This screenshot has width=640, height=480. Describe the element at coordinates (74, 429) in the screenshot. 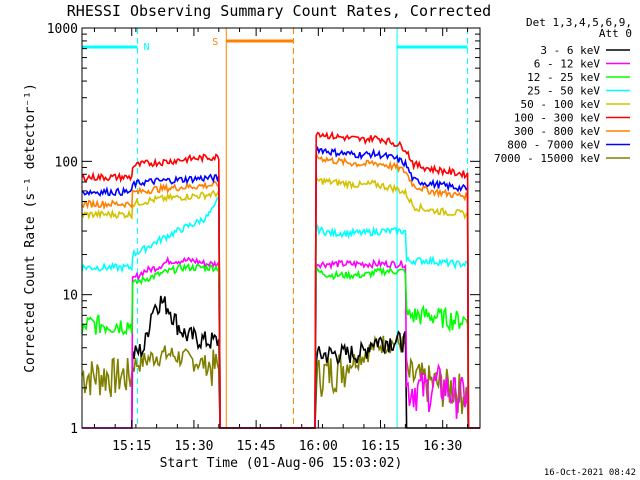

I see `y-tick-label: 1` at that location.